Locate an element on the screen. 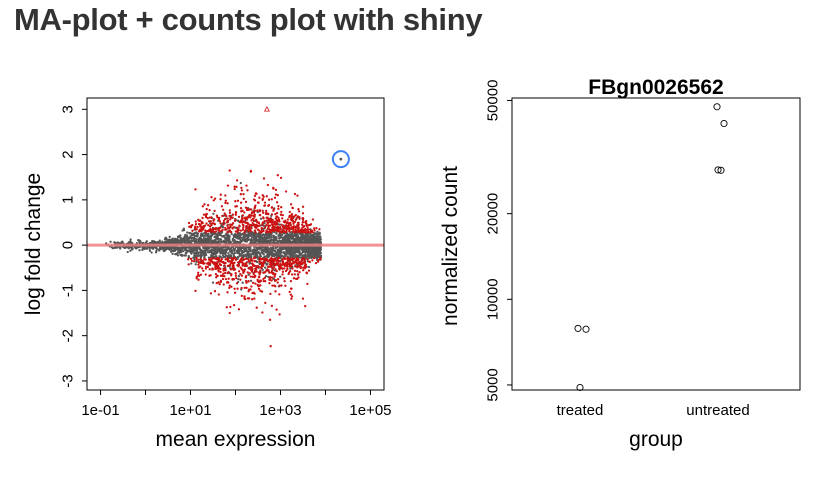 The image size is (821, 477). counts-points-layer is located at coordinates (651, 247).